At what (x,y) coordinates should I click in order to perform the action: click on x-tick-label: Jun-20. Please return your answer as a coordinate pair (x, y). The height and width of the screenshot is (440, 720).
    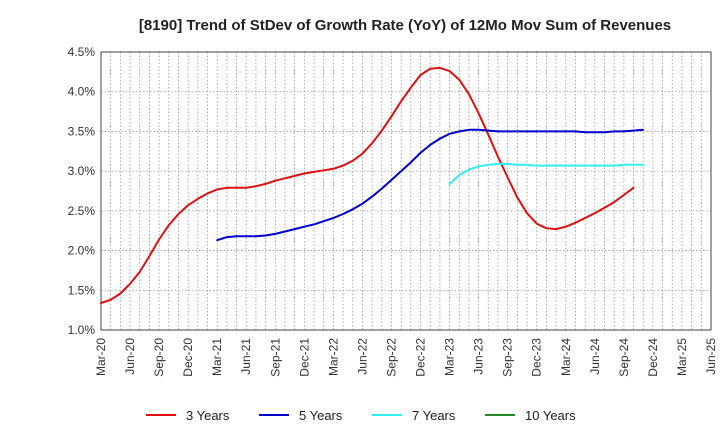
    Looking at the image, I should click on (130, 356).